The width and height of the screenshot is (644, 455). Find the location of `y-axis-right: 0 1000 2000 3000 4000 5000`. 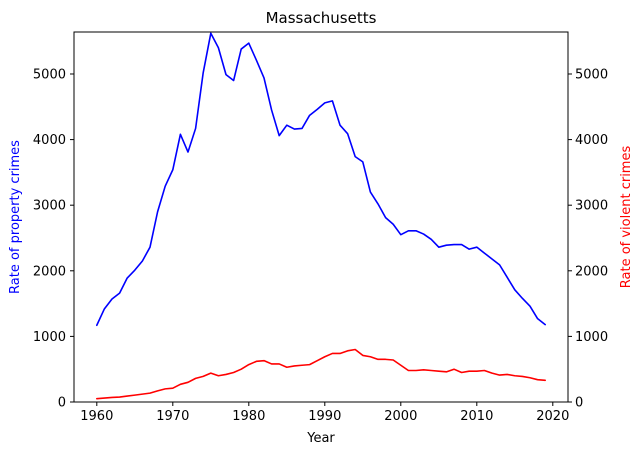

y-axis-right: 0 1000 2000 3000 4000 5000 is located at coordinates (588, 239).